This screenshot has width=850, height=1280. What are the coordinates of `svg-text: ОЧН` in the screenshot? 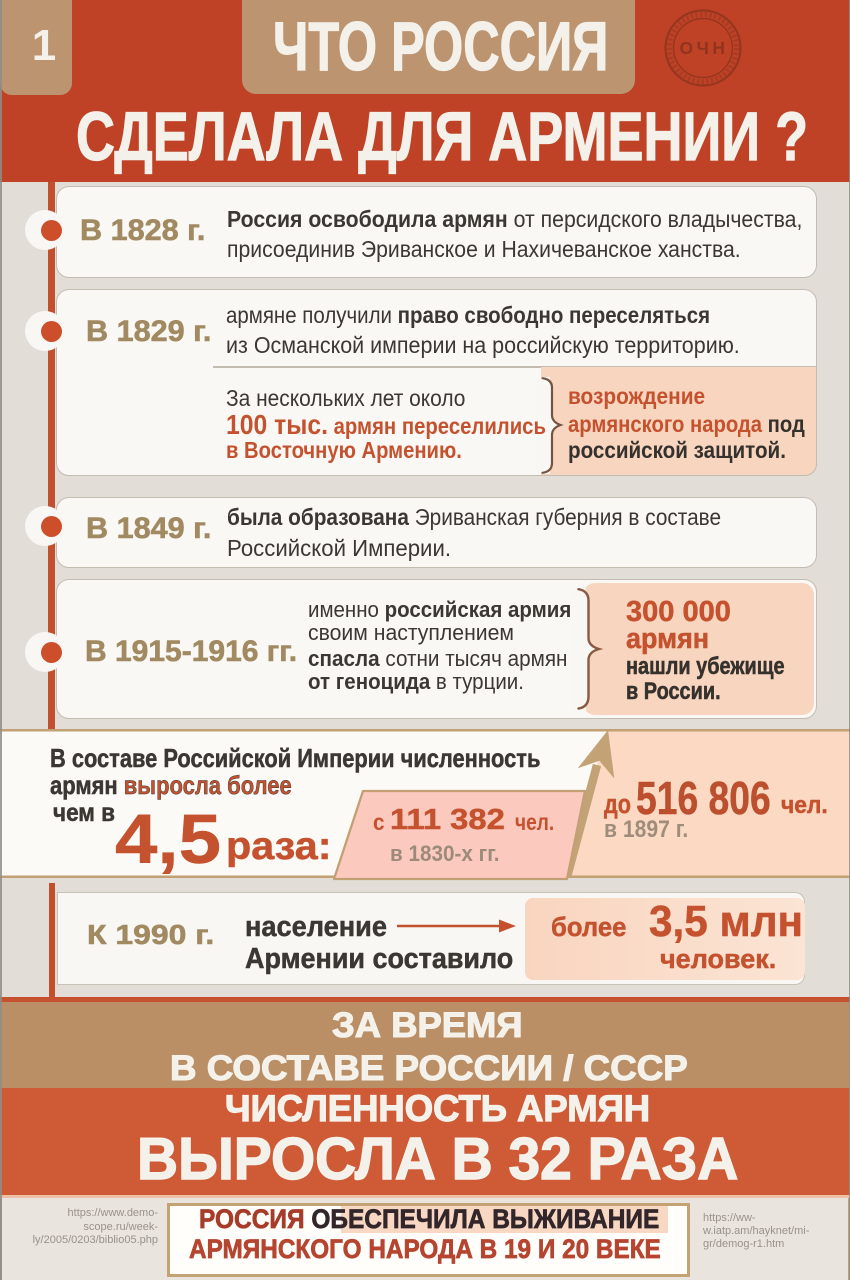 It's located at (703, 48).